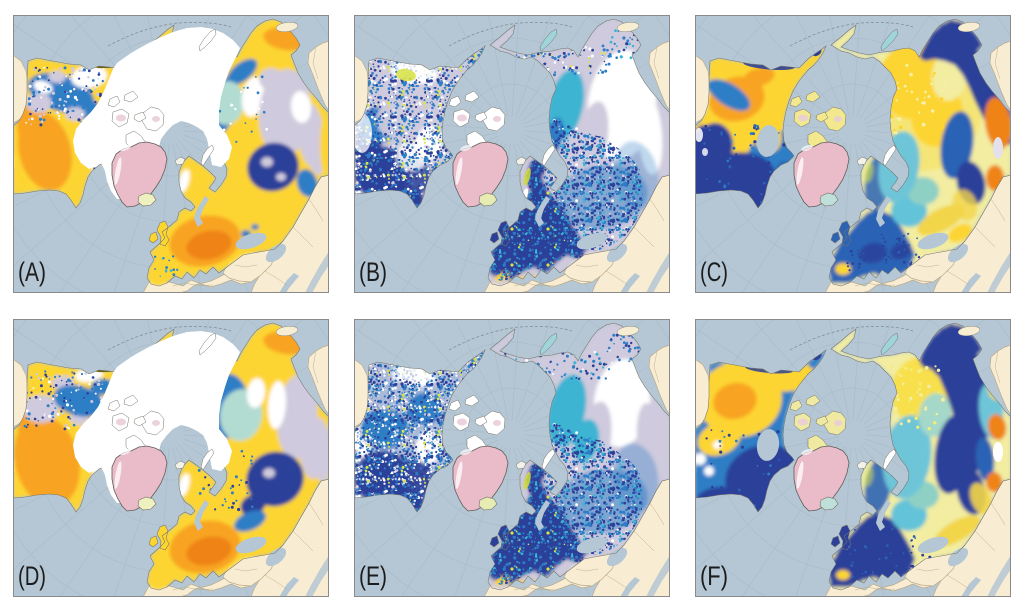 The height and width of the screenshot is (616, 1023). Describe the element at coordinates (373, 272) in the screenshot. I see `svg-text: (B)` at that location.